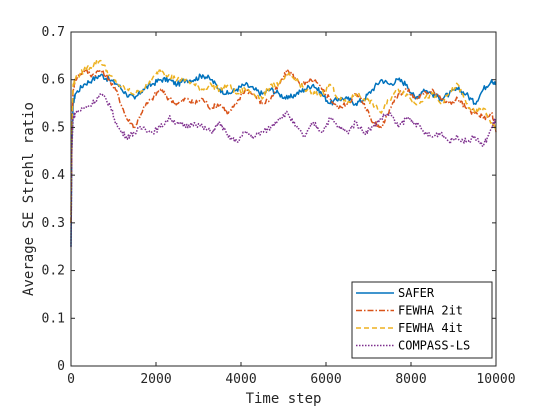  What do you see at coordinates (416, 293) in the screenshot?
I see `legend-label-safer: SAFER` at bounding box center [416, 293].